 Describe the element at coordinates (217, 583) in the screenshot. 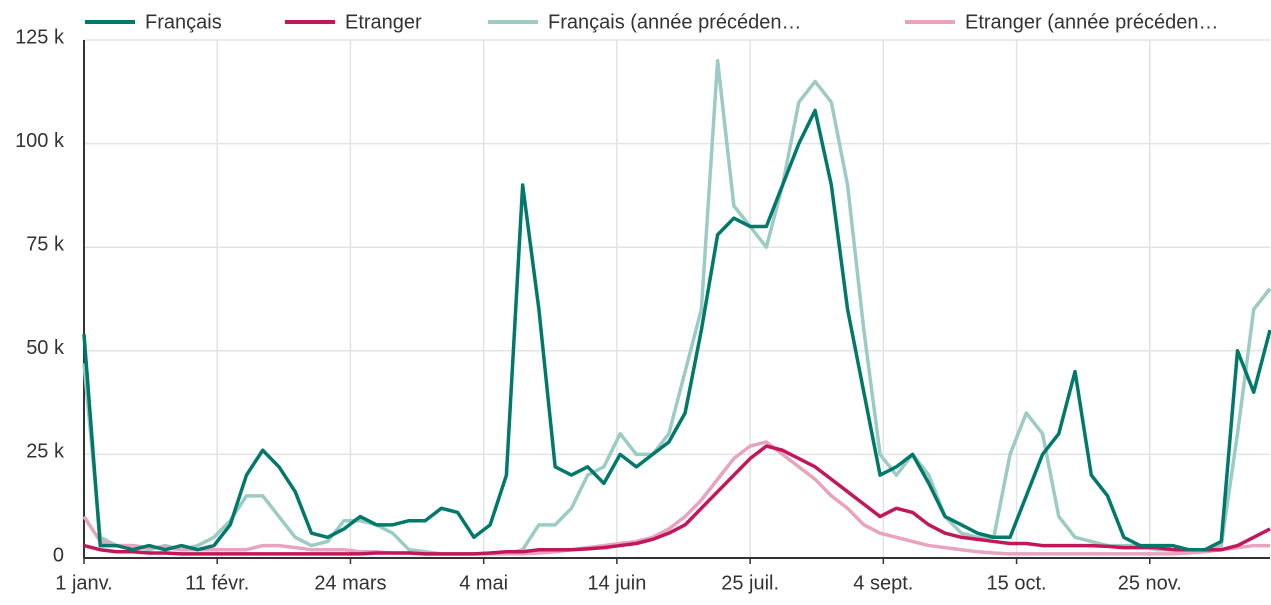

I see `x-tick-label: 11 févr.` at that location.